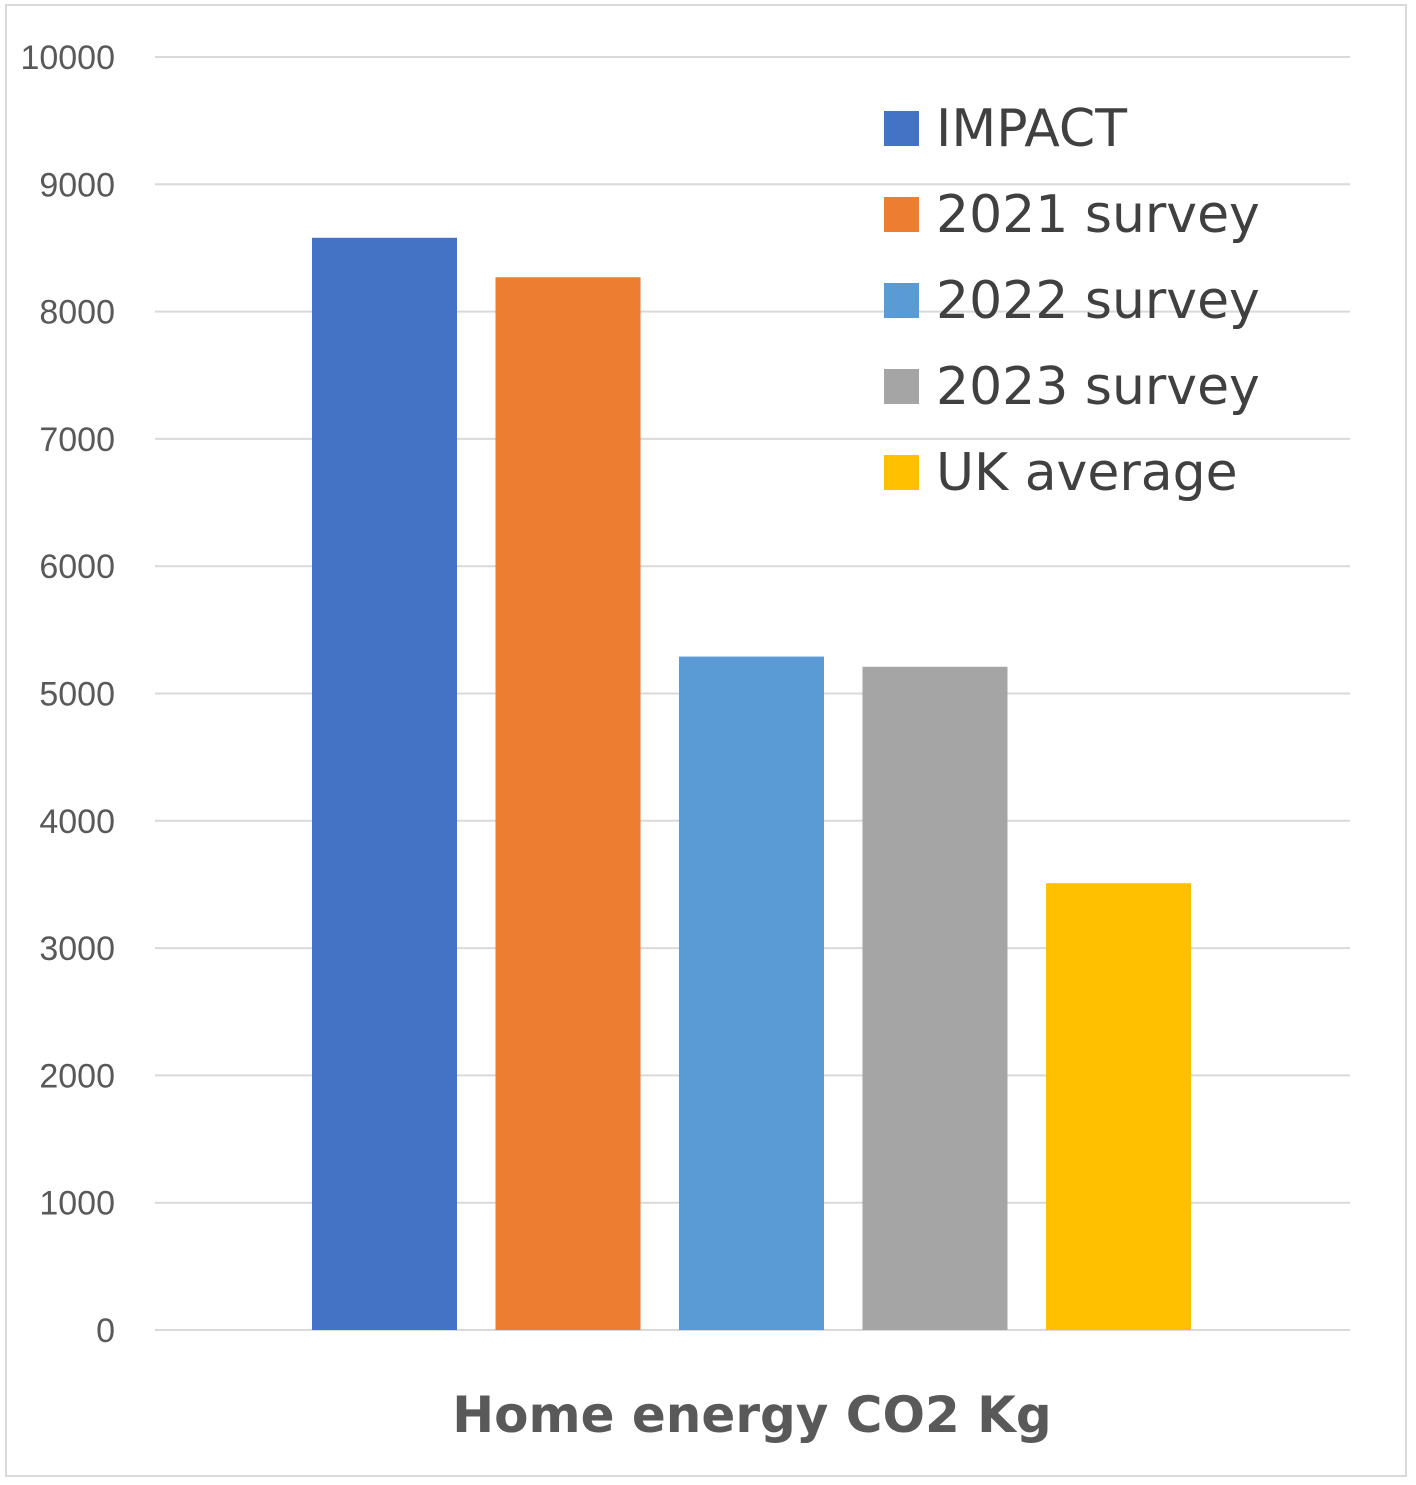  Describe the element at coordinates (751, 1415) in the screenshot. I see `x-axis-title: Home energy CO2 Kg` at that location.